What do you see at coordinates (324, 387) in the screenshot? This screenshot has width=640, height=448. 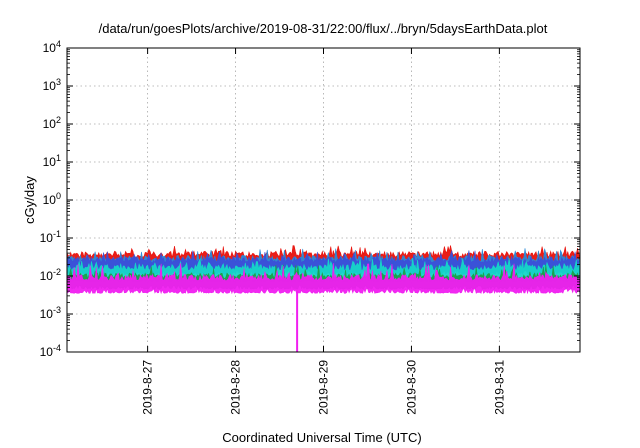 I see `x-tick-label: 2019-8-29` at bounding box center [324, 387].